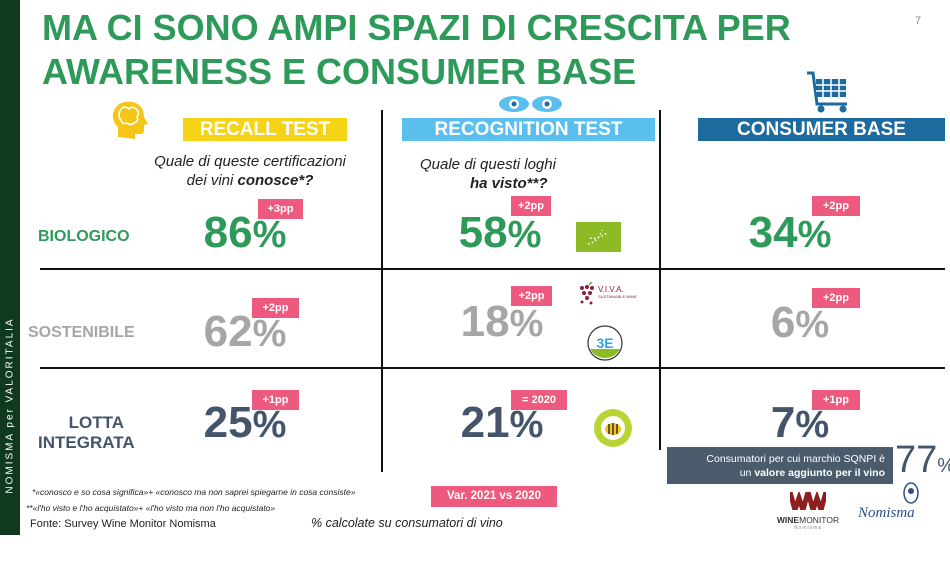 The height and width of the screenshot is (566, 950). Describe the element at coordinates (808, 528) in the screenshot. I see `logo-subtext: Nomisma` at that location.